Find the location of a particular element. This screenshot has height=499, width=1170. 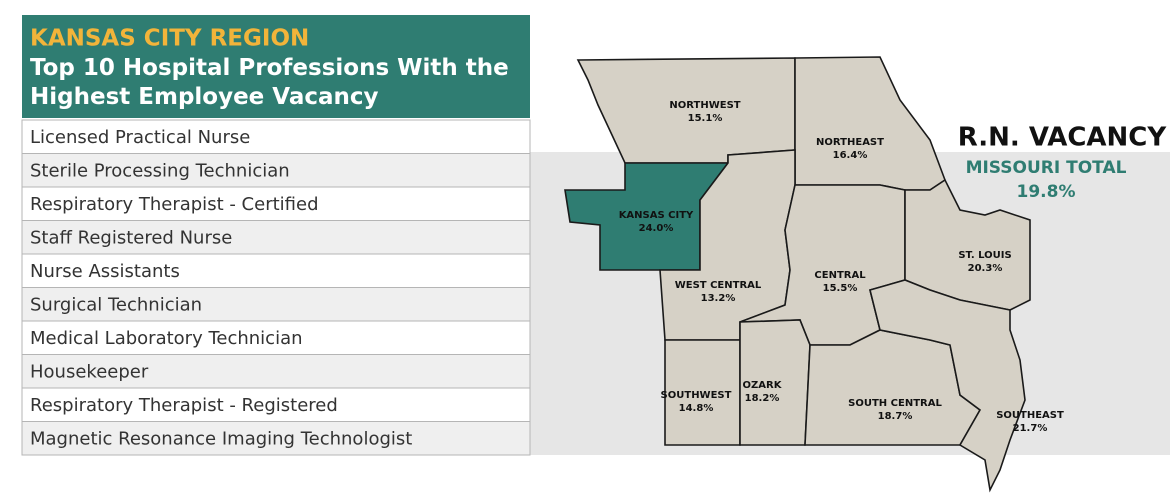

region-value: 16.4% is located at coordinates (850, 155).